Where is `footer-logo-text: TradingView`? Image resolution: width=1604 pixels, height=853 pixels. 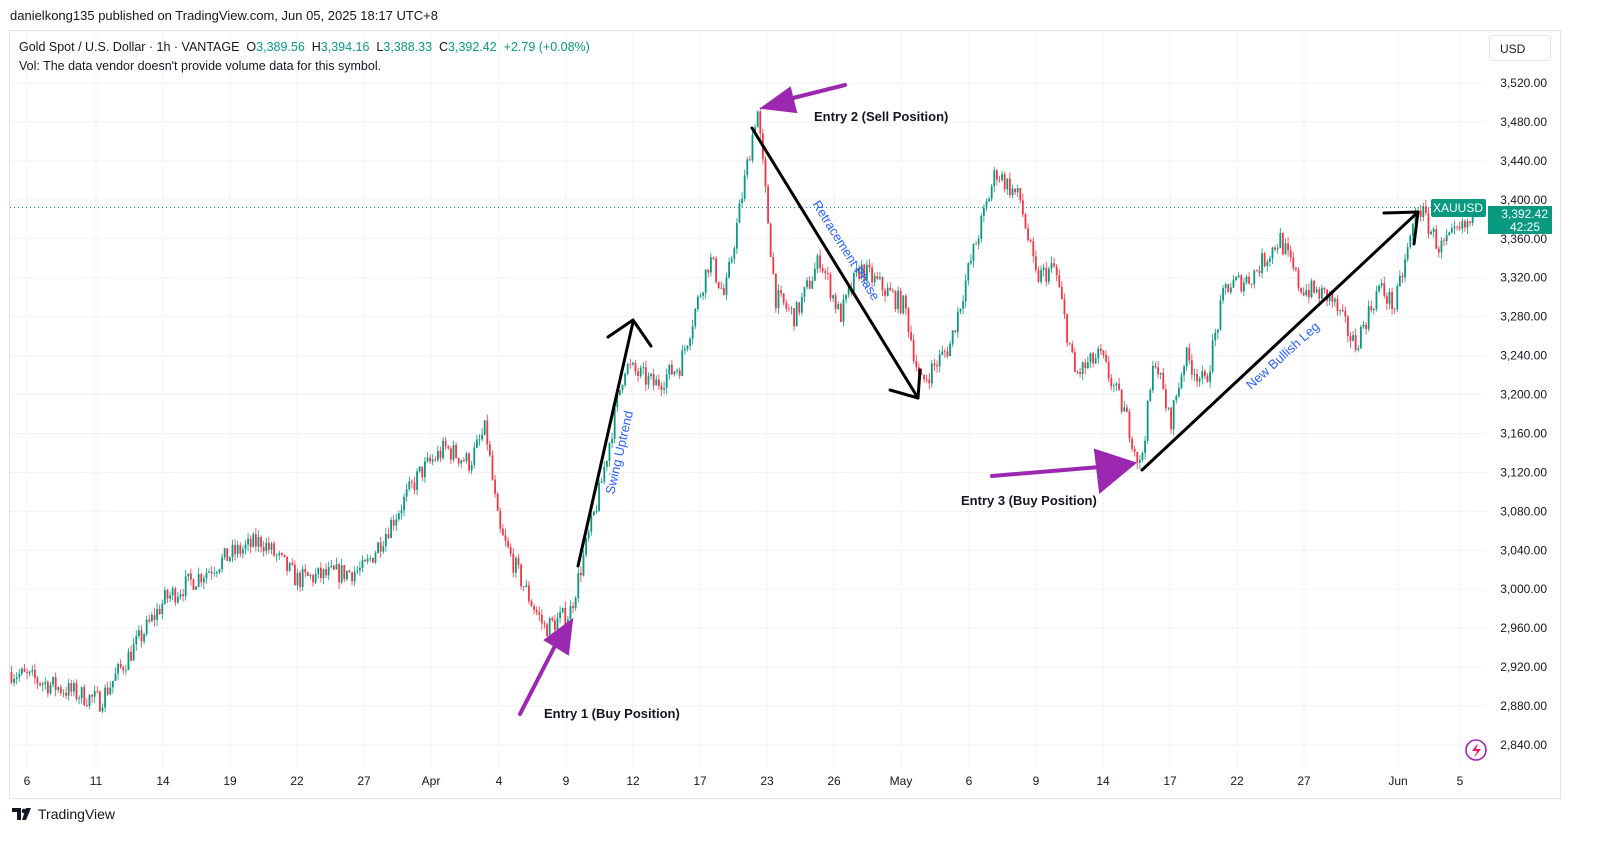 footer-logo-text: TradingView is located at coordinates (77, 814).